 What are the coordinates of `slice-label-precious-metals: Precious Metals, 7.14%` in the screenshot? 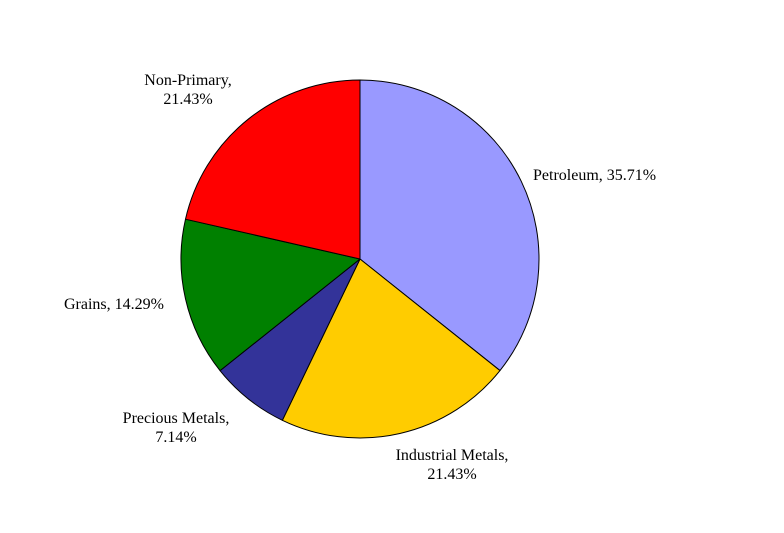 It's located at (176, 428).